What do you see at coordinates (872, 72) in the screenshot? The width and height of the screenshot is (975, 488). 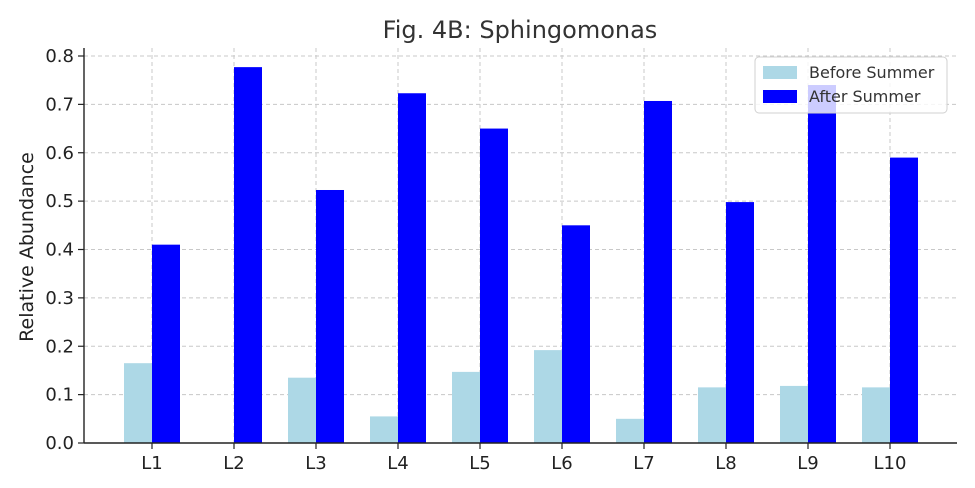 I see `legend-label: Before Summer` at bounding box center [872, 72].